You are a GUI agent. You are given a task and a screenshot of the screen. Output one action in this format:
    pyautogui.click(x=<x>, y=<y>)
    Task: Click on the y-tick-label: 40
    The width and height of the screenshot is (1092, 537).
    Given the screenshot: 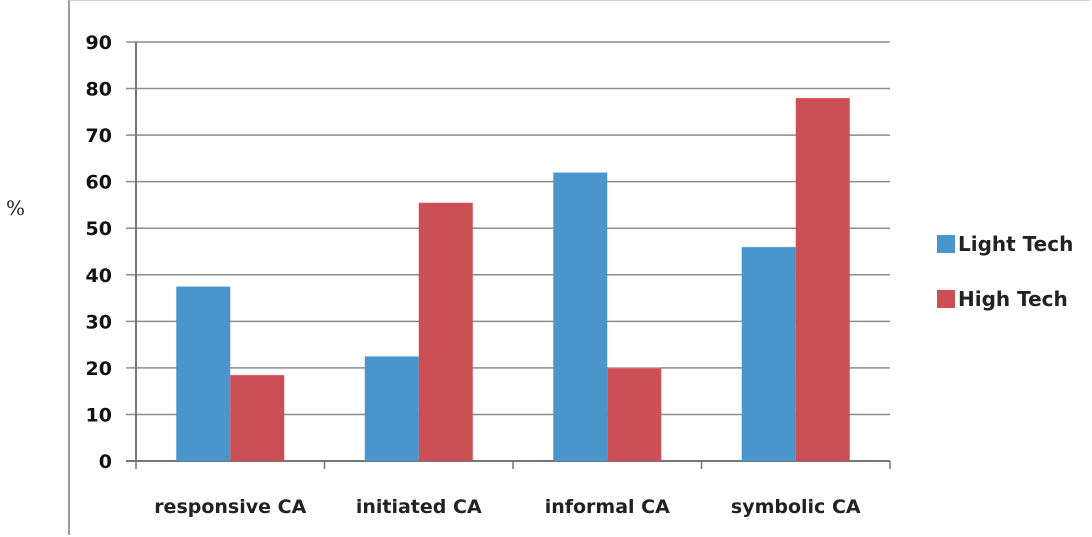 What is the action you would take?
    pyautogui.click(x=99, y=276)
    